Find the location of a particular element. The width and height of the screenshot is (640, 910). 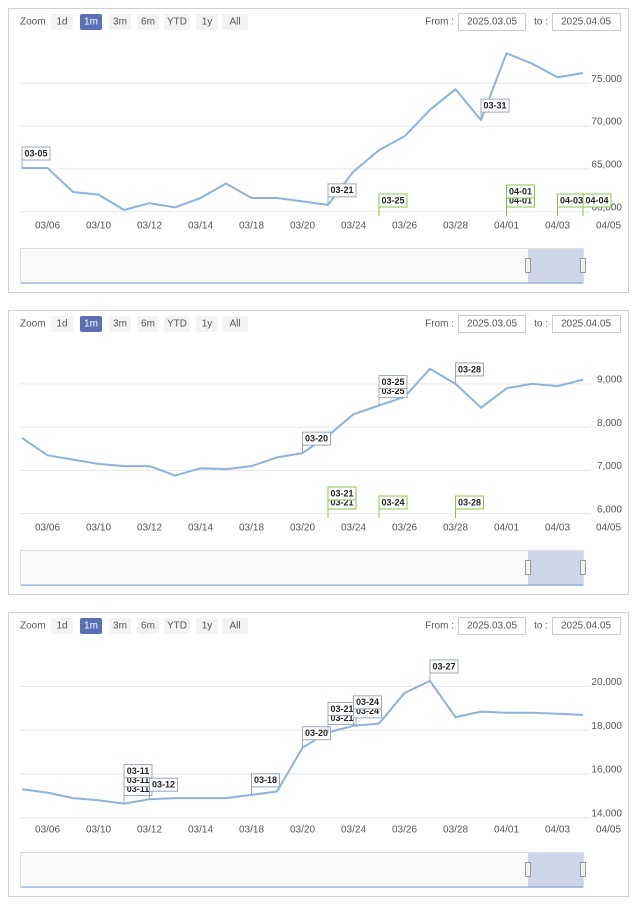

y-tick-label: 8,000 is located at coordinates (609, 423).